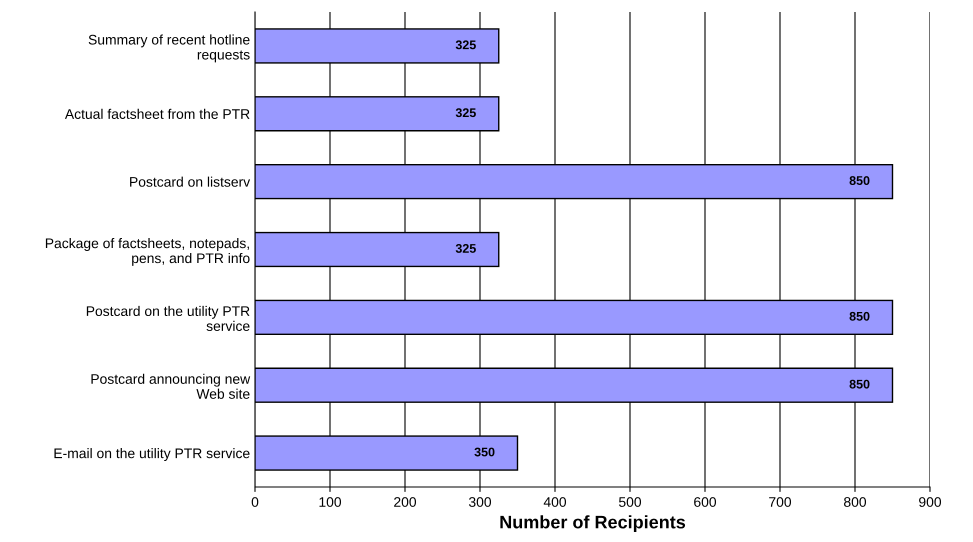  What do you see at coordinates (480, 502) in the screenshot?
I see `x-tick-label: 300` at bounding box center [480, 502].